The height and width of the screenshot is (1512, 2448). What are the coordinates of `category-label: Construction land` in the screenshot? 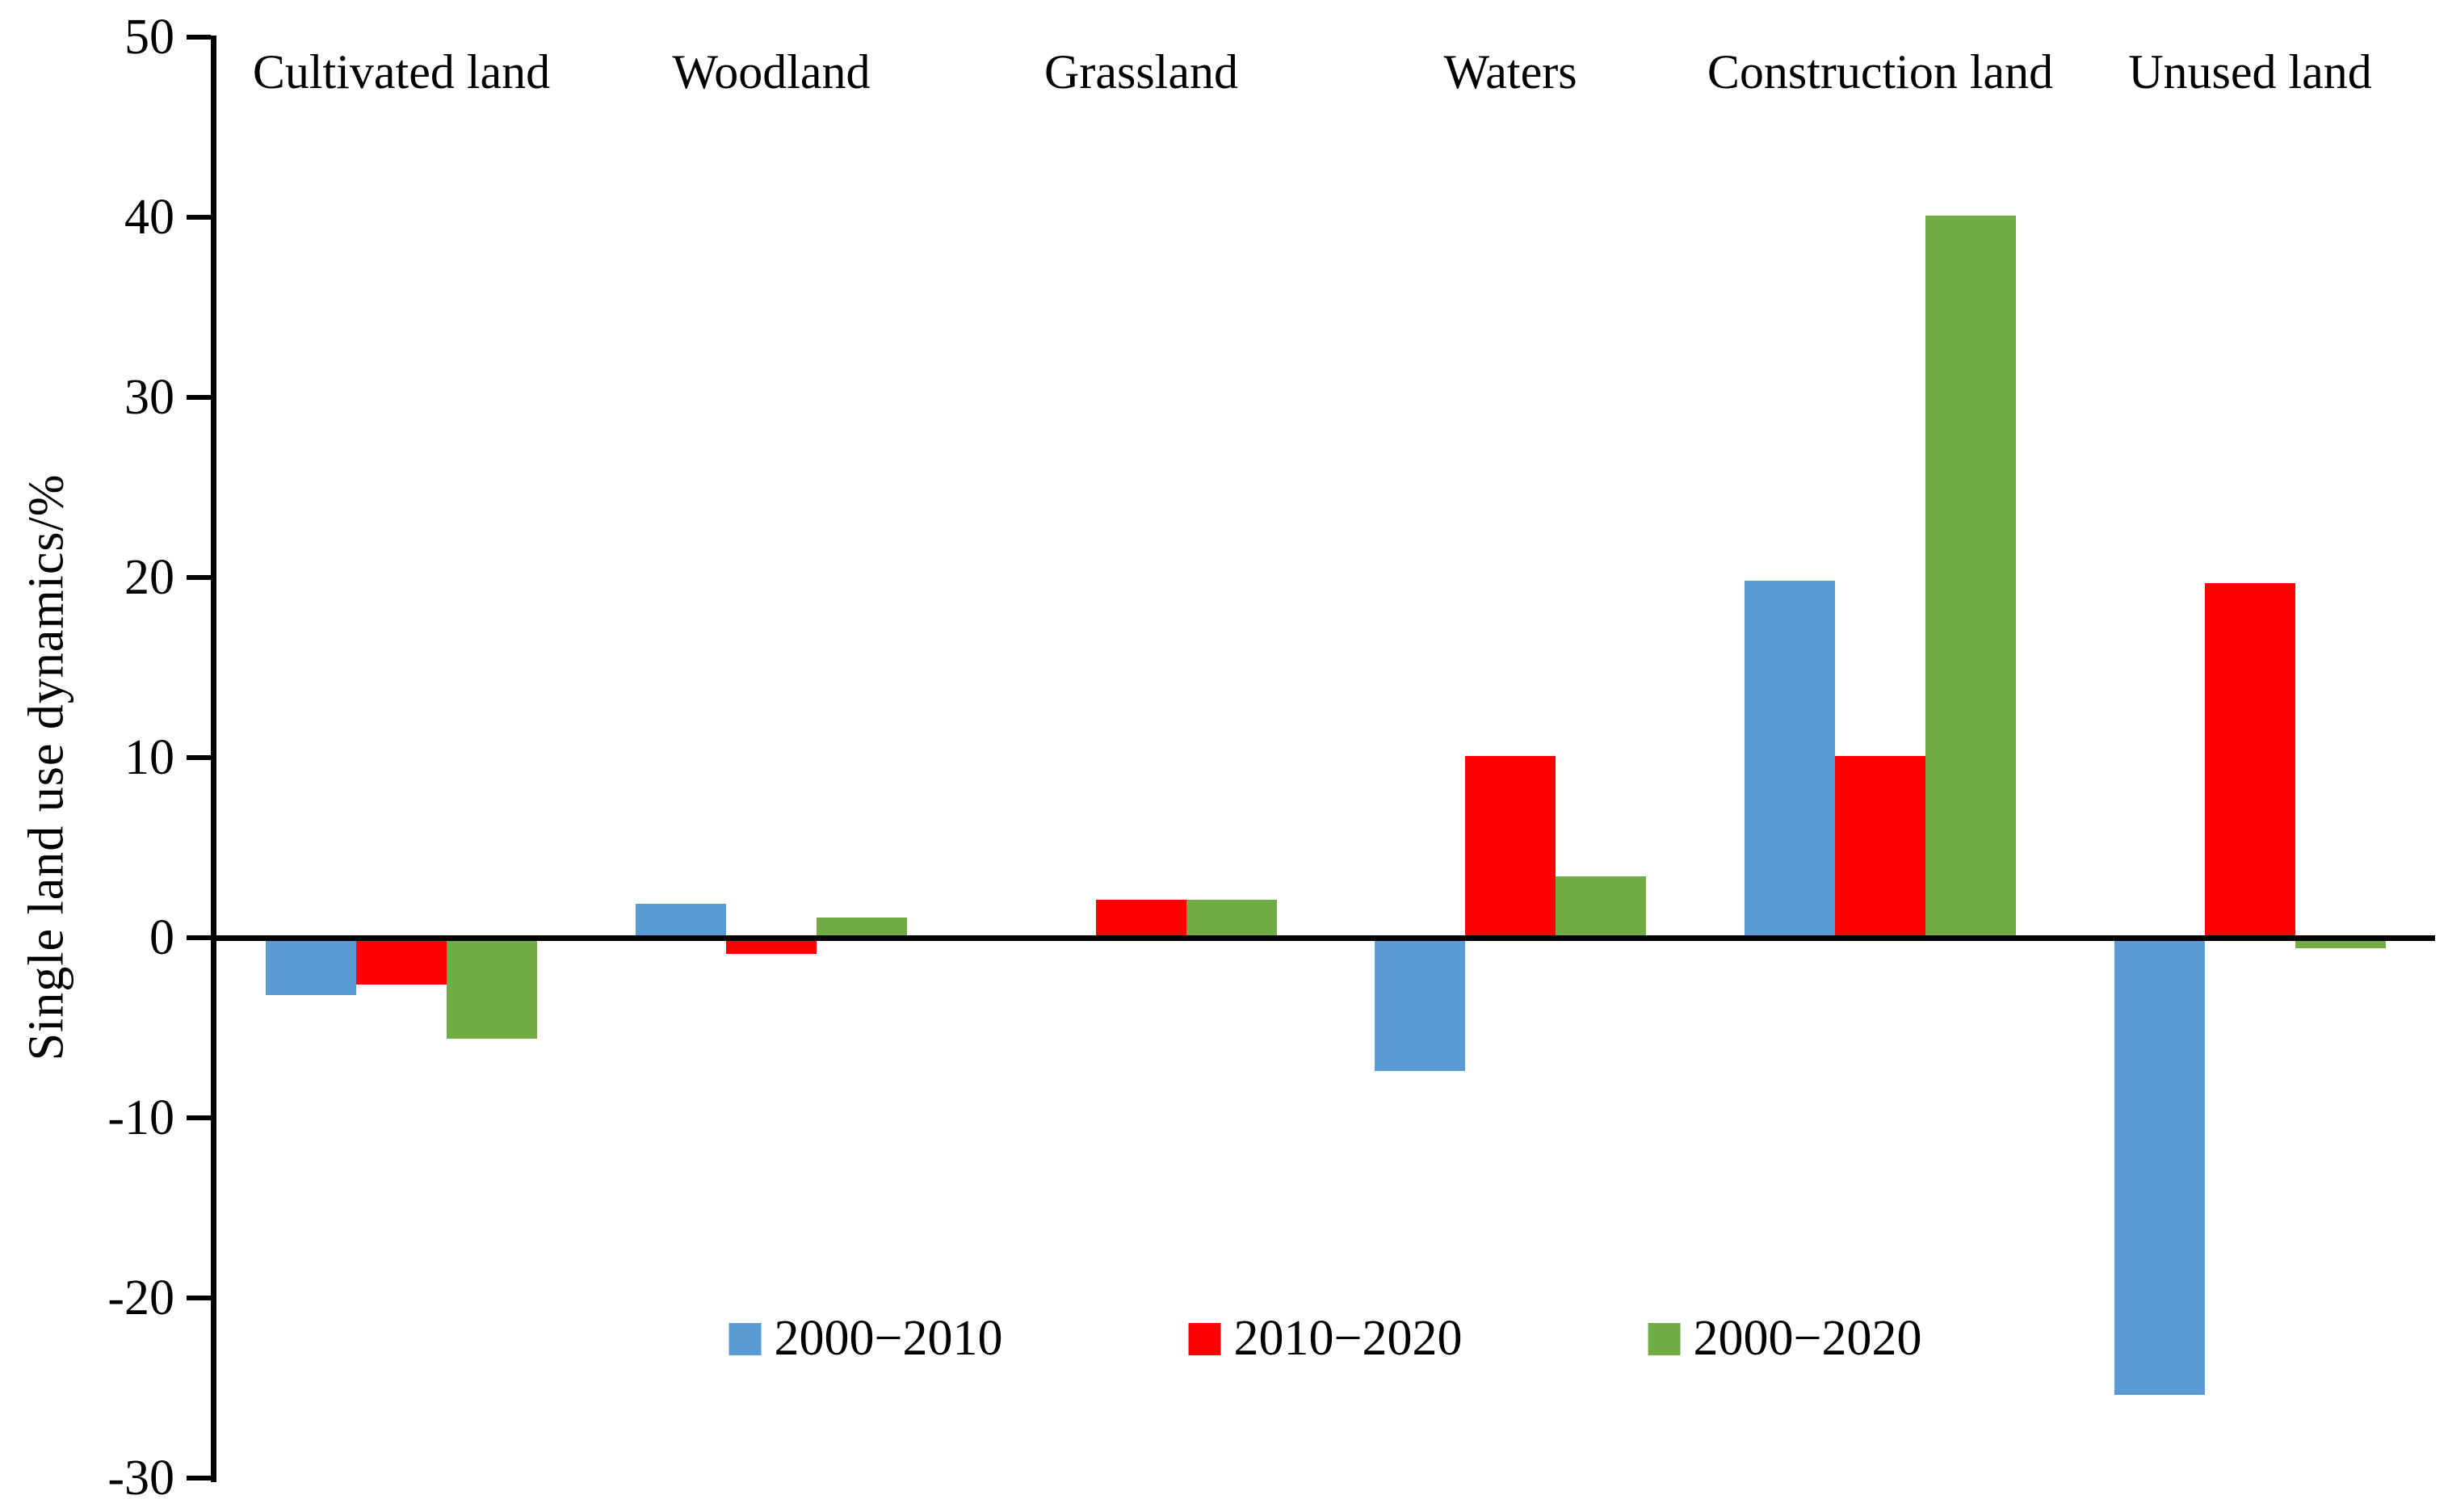 It's located at (1880, 72).